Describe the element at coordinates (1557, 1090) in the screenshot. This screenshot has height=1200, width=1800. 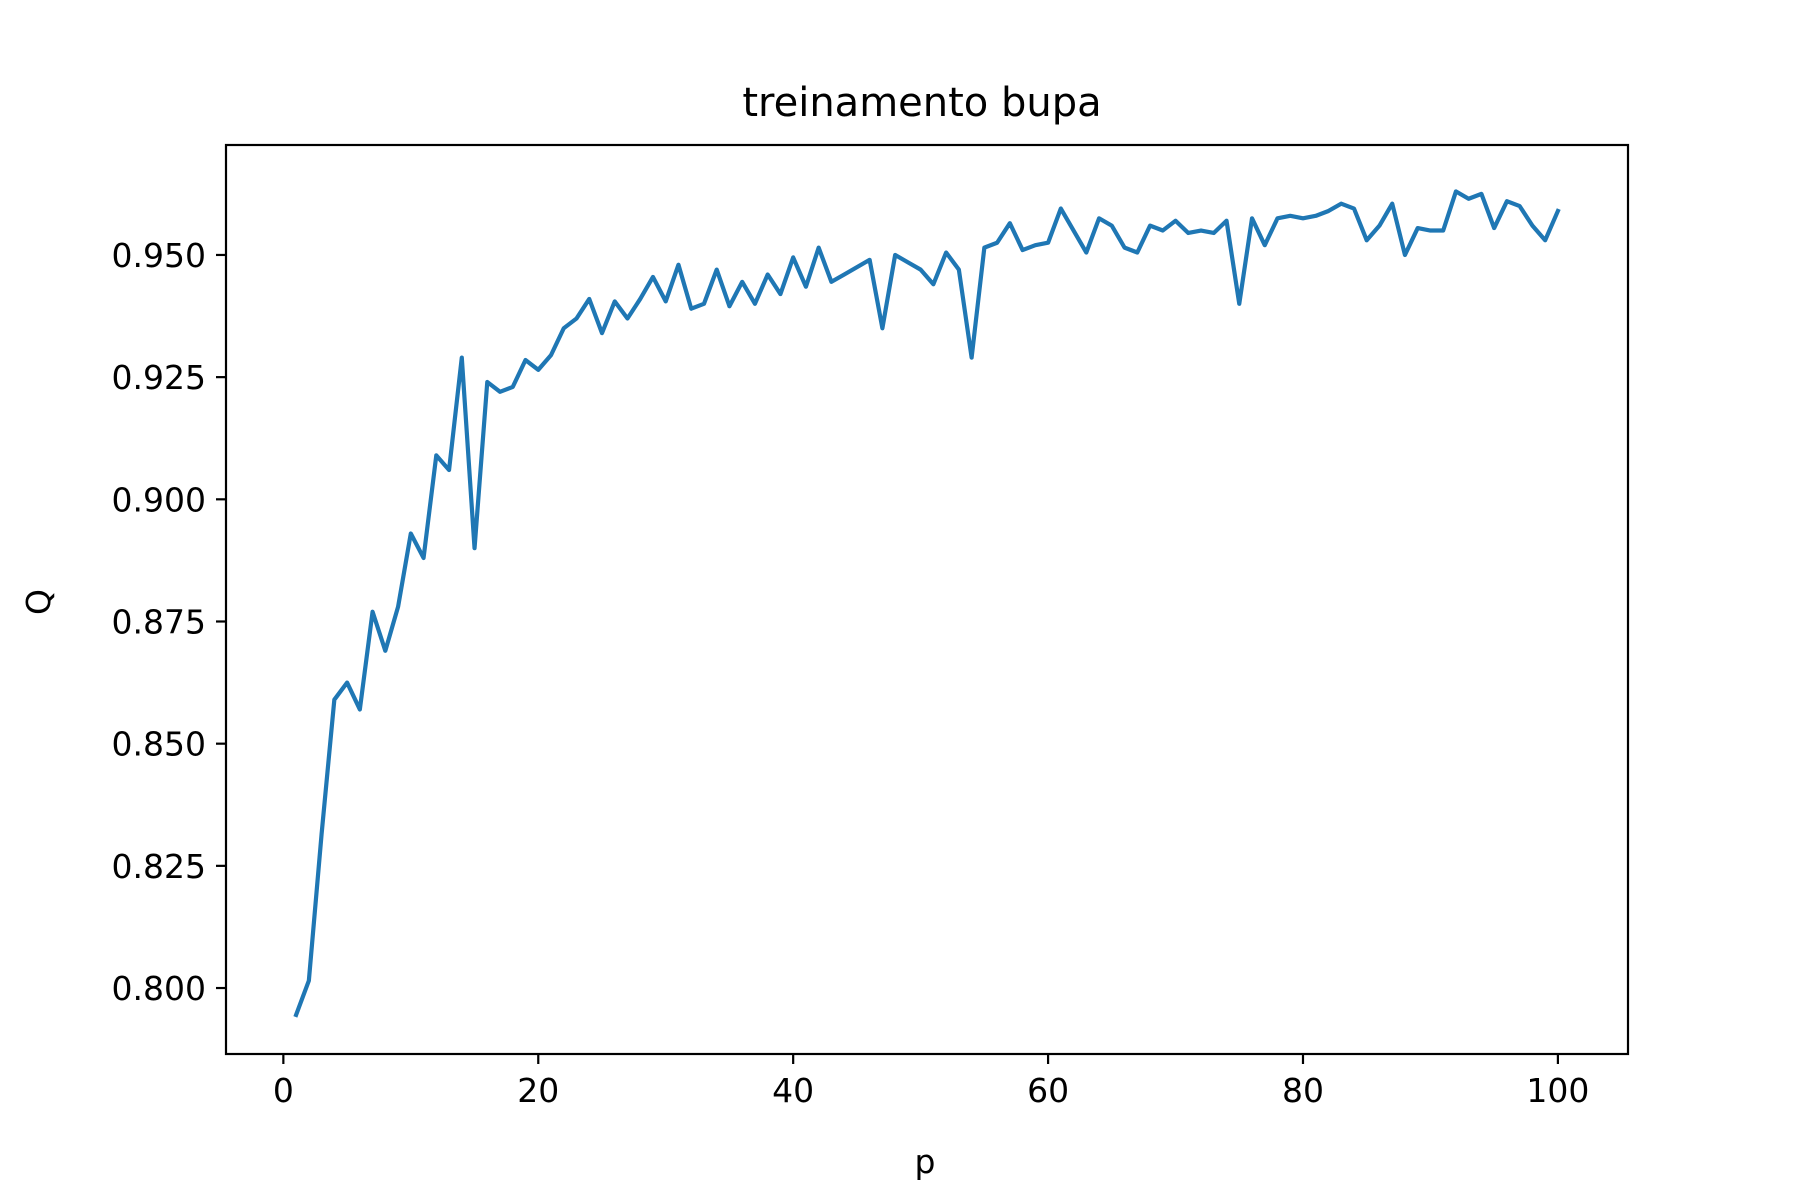
I see `x-tick-label: 100` at that location.